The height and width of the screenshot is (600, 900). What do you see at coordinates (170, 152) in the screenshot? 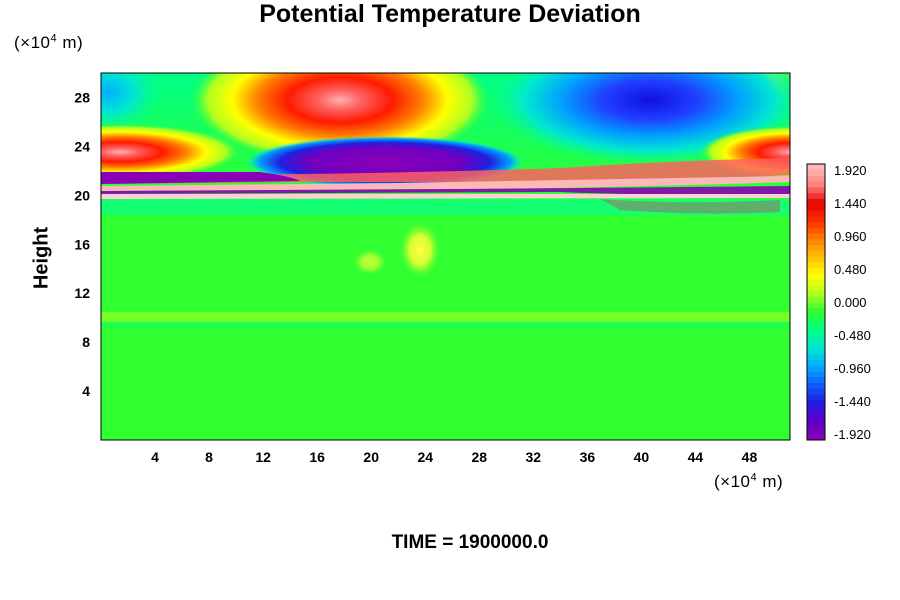
I see `warm-cell-left` at bounding box center [170, 152].